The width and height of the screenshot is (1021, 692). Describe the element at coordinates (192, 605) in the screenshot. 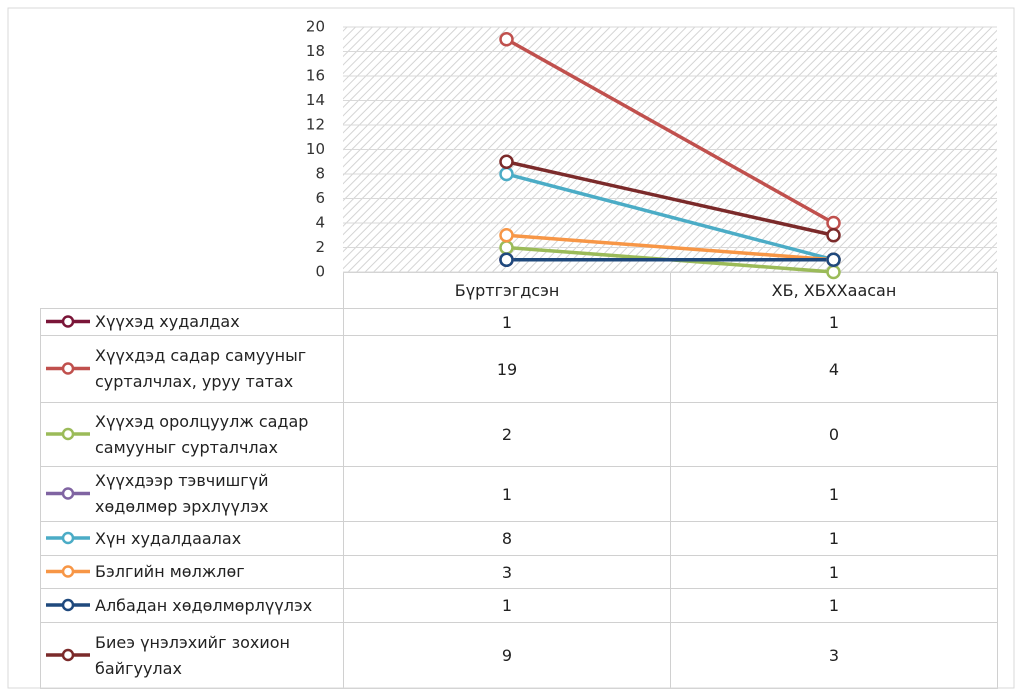

I see `legend-entry: Албадан хөдөлмөрлүүлэх` at that location.